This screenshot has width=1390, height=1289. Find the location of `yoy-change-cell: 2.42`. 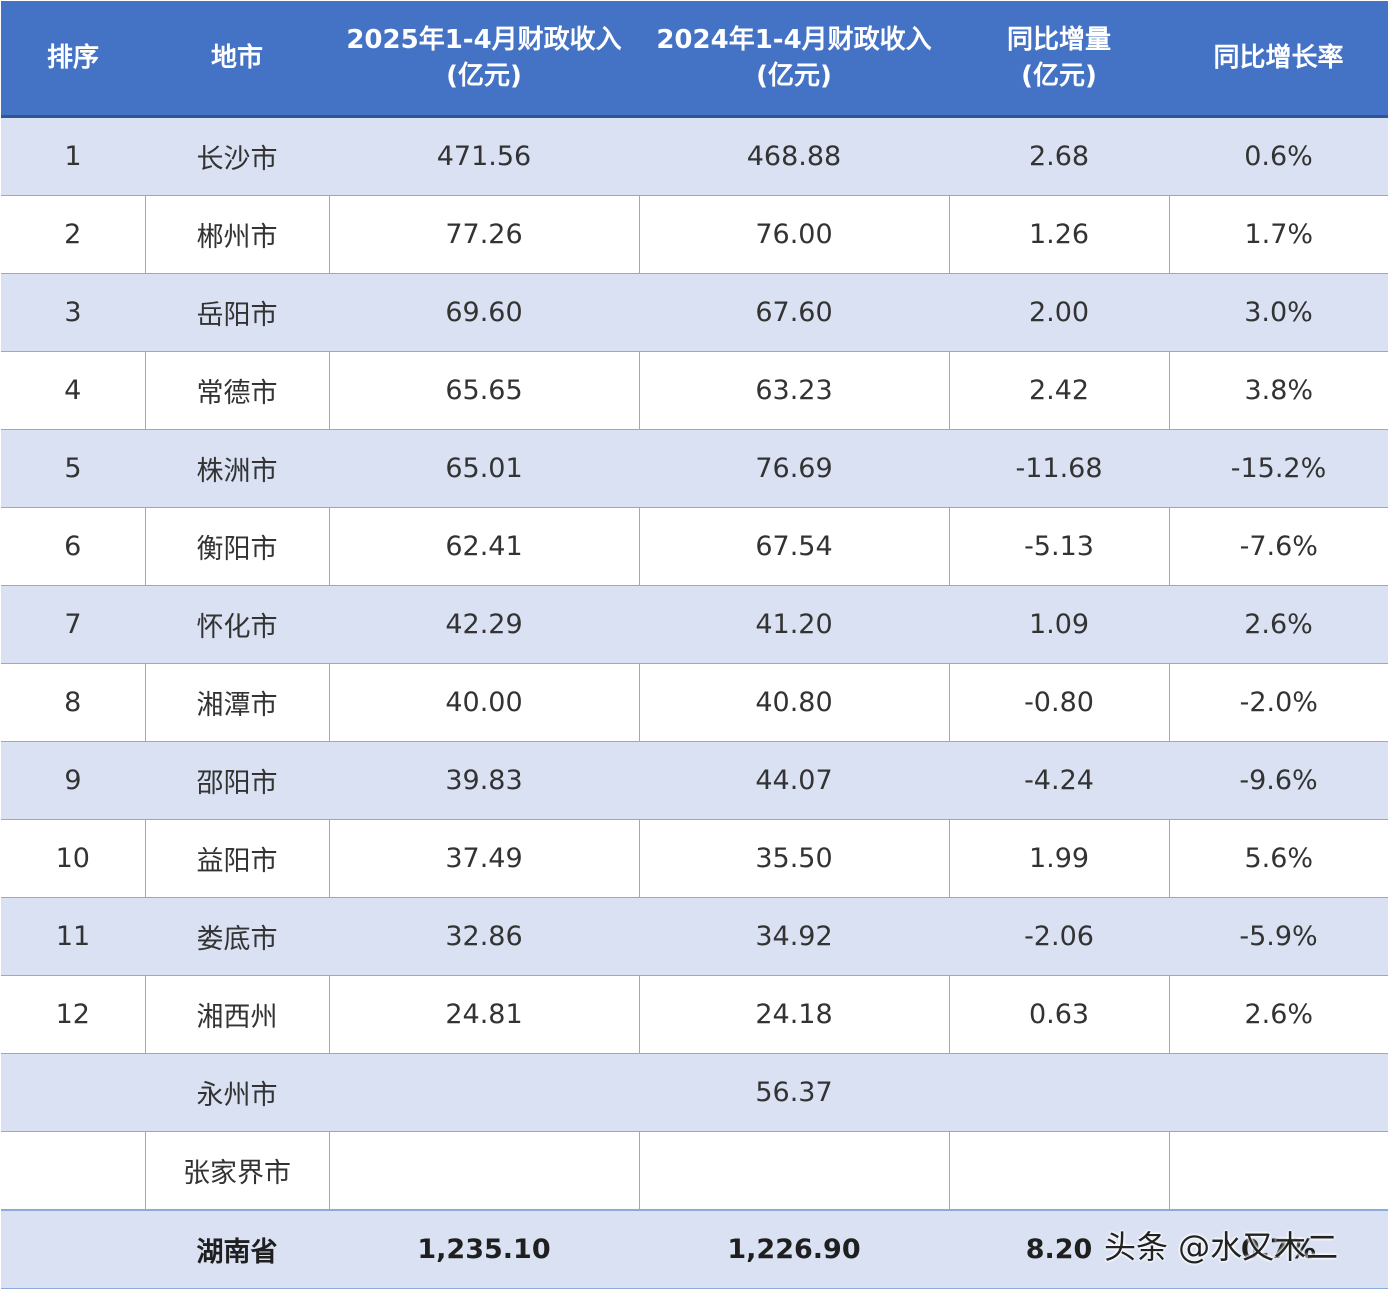

yoy-change-cell: 2.42 is located at coordinates (1059, 390).